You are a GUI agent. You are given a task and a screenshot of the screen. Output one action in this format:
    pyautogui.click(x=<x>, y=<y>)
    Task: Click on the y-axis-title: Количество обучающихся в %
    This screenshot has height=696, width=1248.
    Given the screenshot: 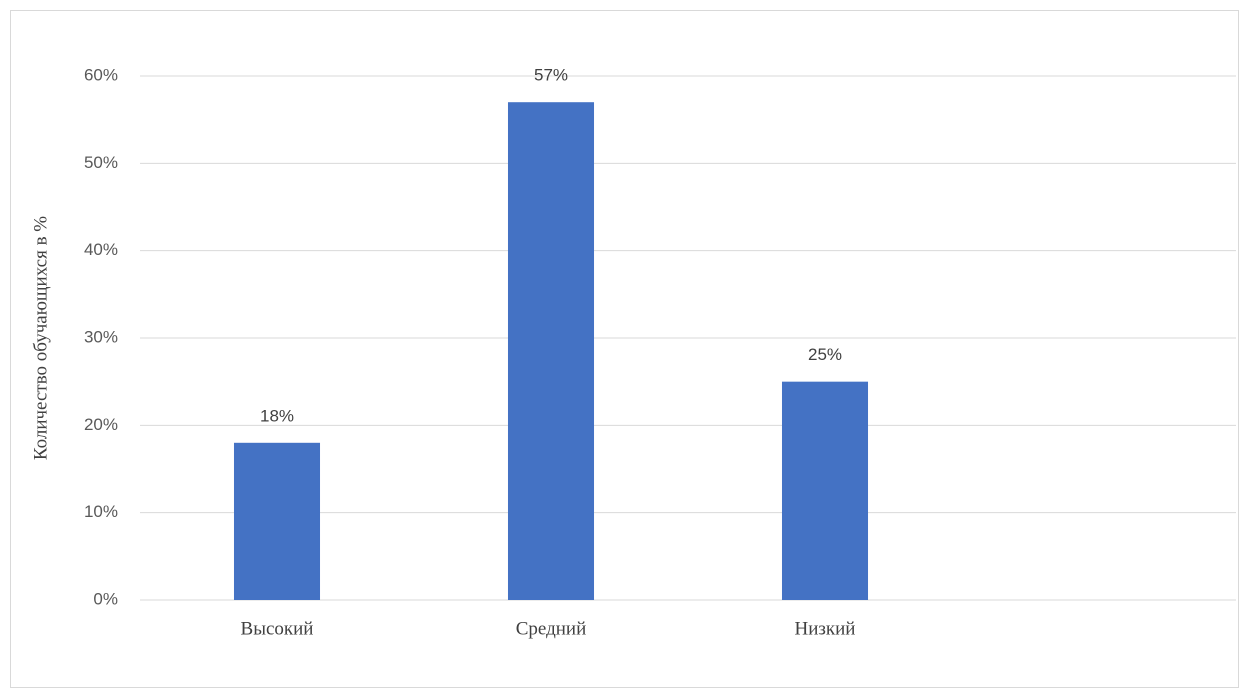 What is the action you would take?
    pyautogui.click(x=40, y=338)
    